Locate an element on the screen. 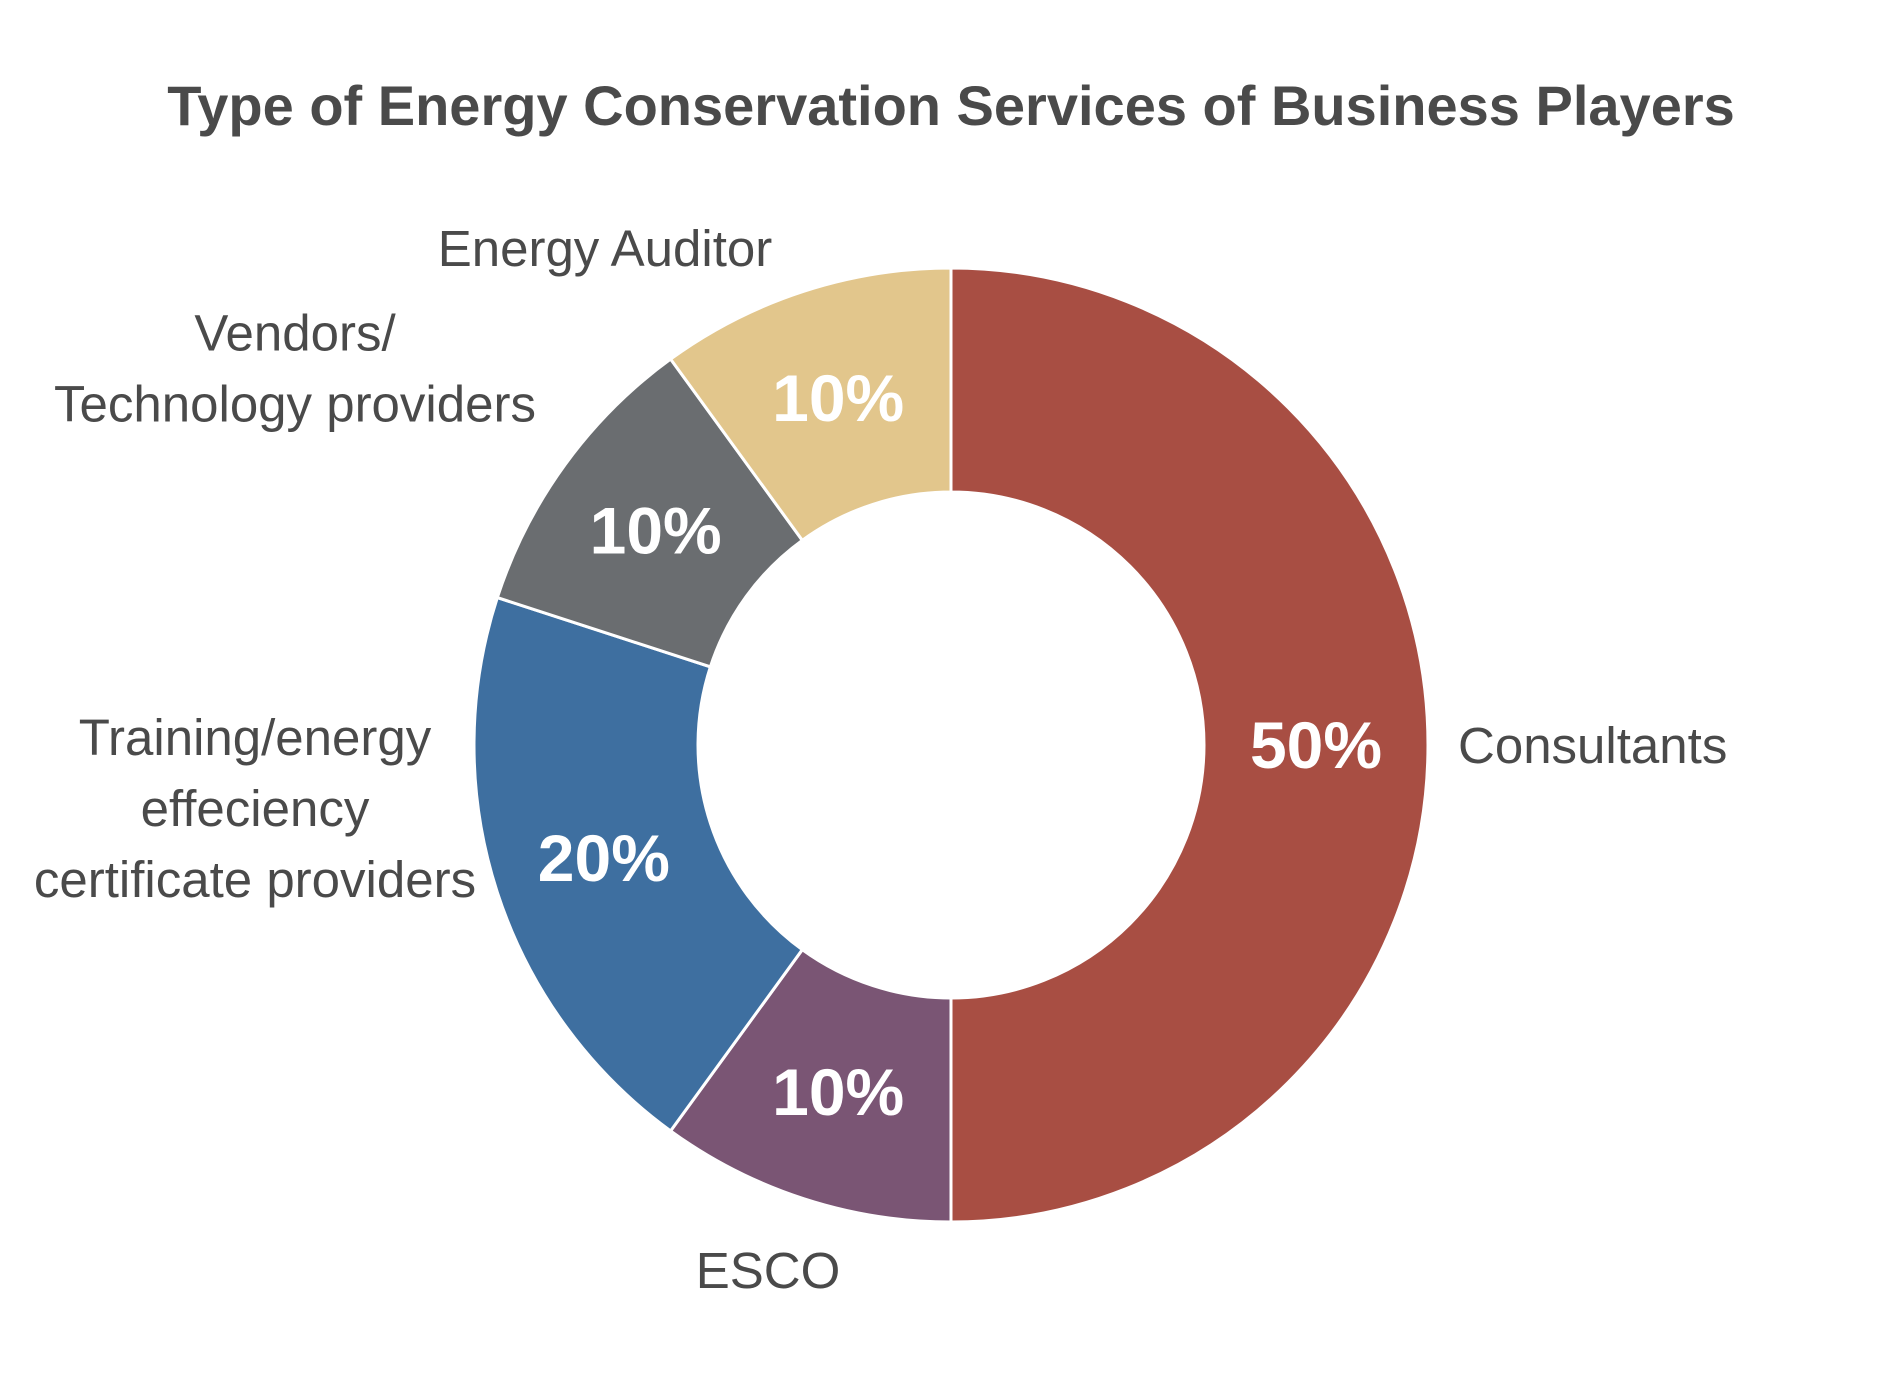  category-label: effeciency is located at coordinates (255, 808).